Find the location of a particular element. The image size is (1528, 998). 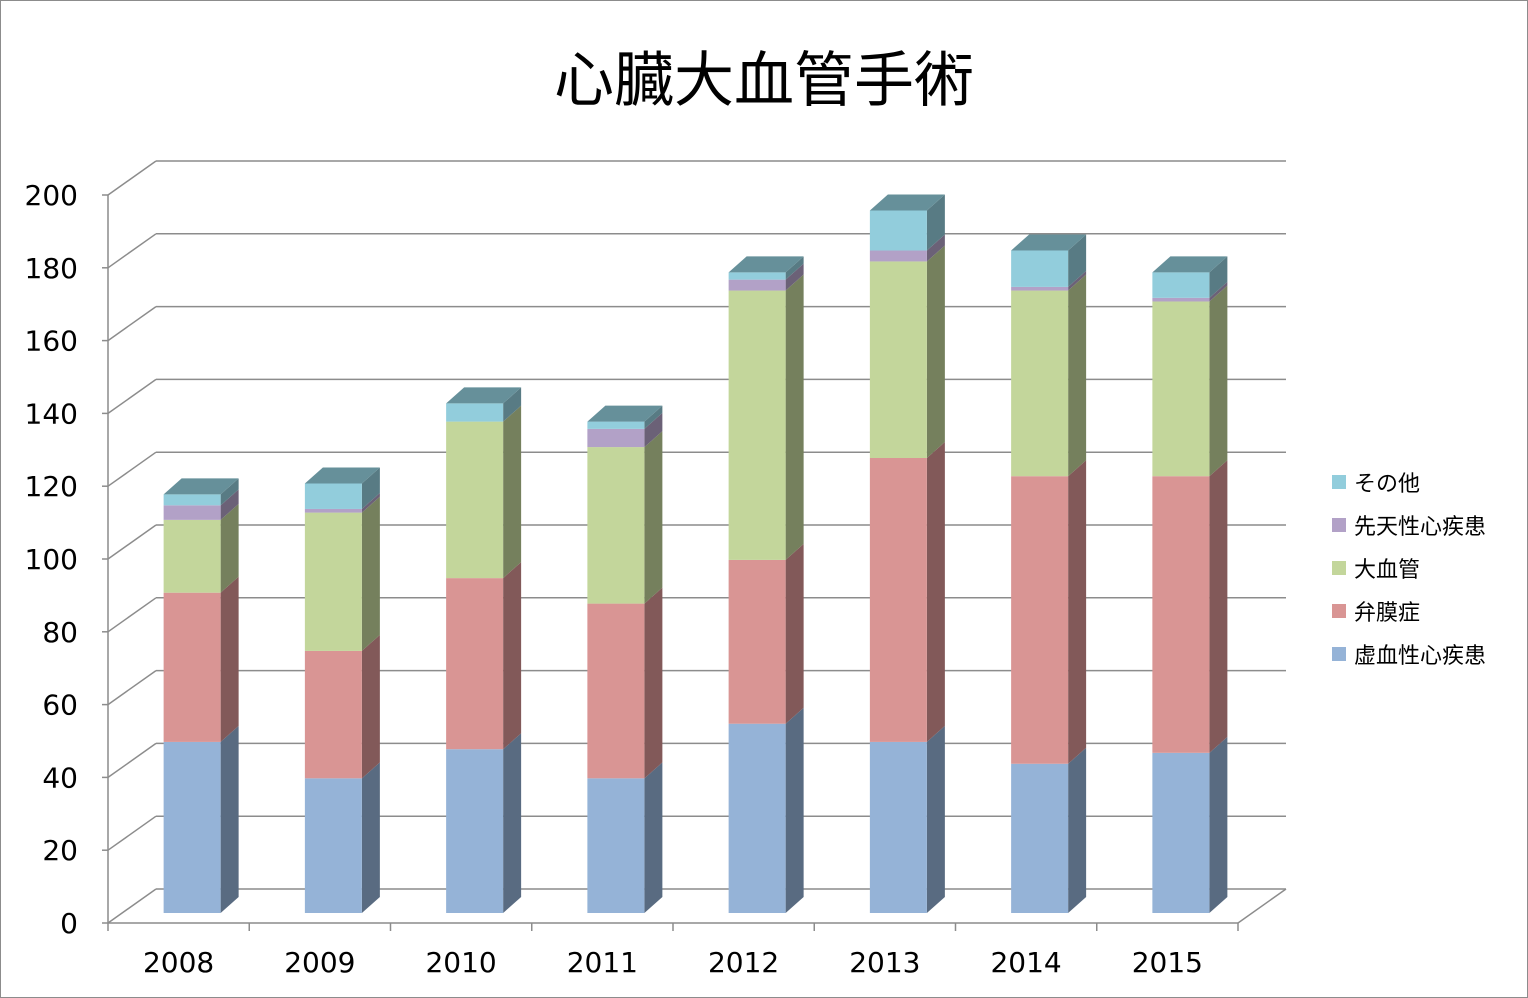

y-tick-label: 180 is located at coordinates (51, 268).